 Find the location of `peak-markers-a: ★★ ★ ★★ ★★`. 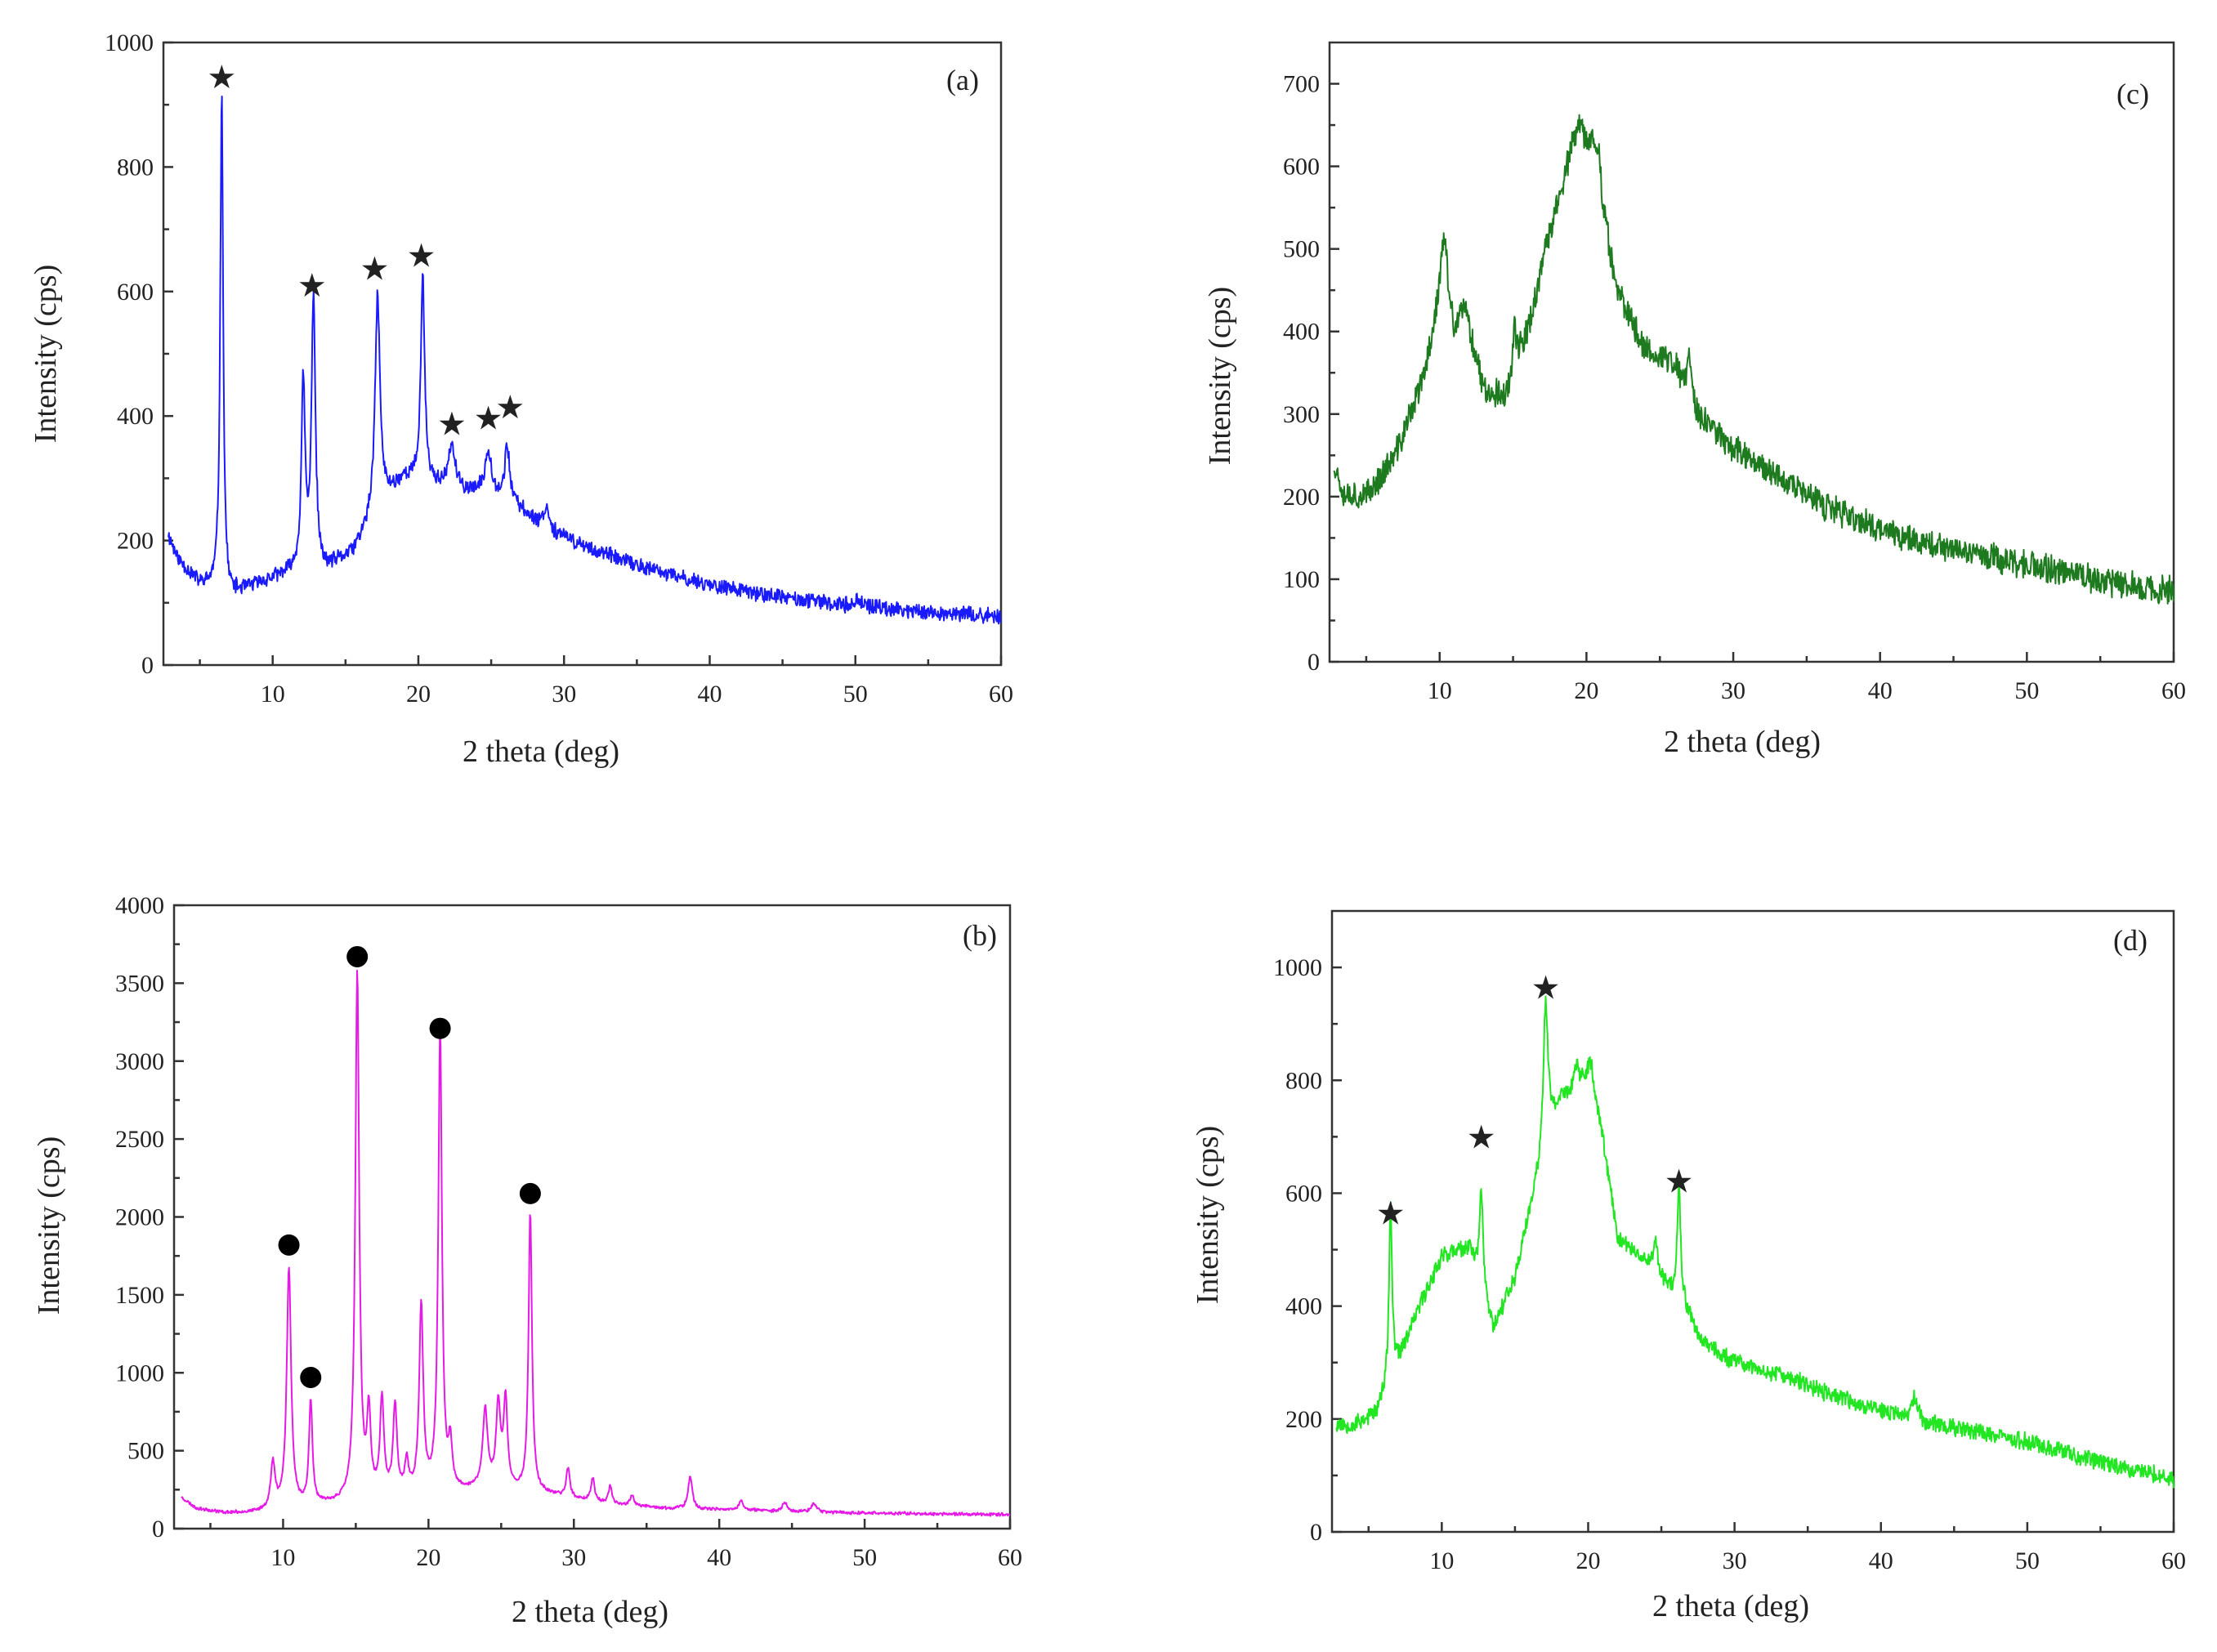

peak-markers-a: ★★ ★ ★★ ★★ is located at coordinates (366, 250).